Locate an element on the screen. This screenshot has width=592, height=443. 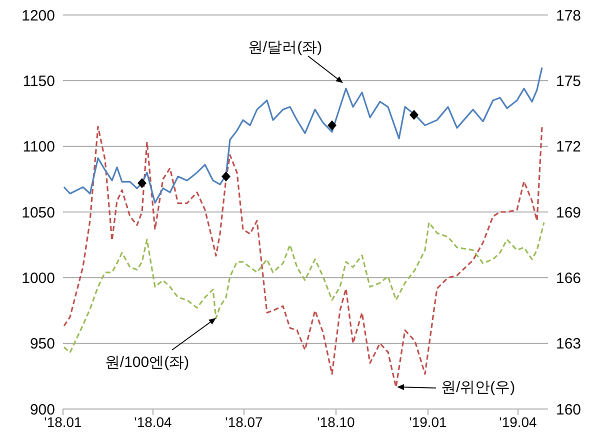
y-tick-label: 1100 is located at coordinates (38, 147).